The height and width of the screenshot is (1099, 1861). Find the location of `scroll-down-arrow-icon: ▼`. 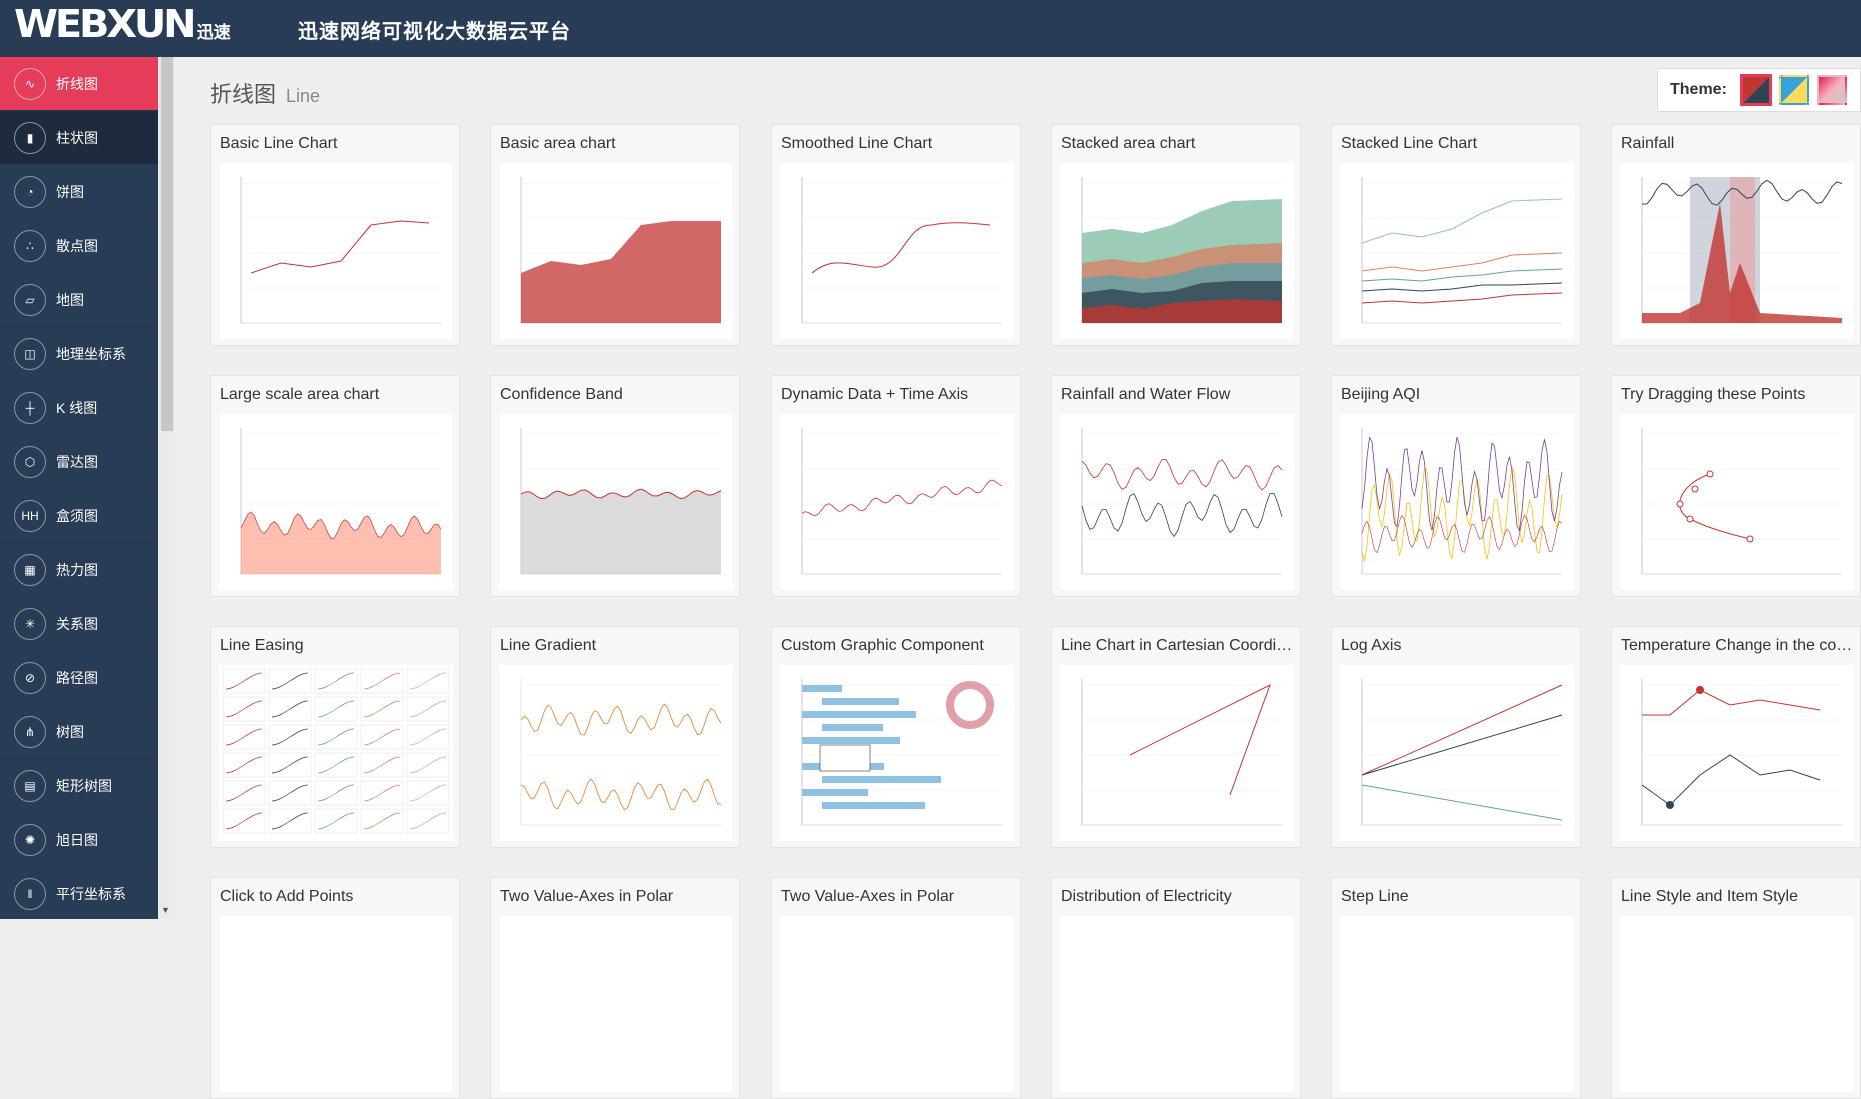

scroll-down-arrow-icon: ▼ is located at coordinates (165, 910).